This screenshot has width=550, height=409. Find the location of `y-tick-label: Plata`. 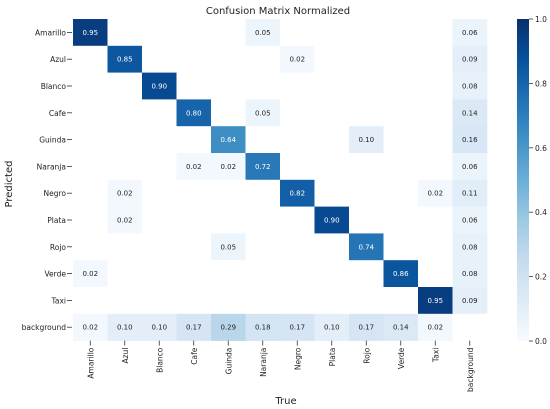

y-tick-label: Plata is located at coordinates (56, 220).